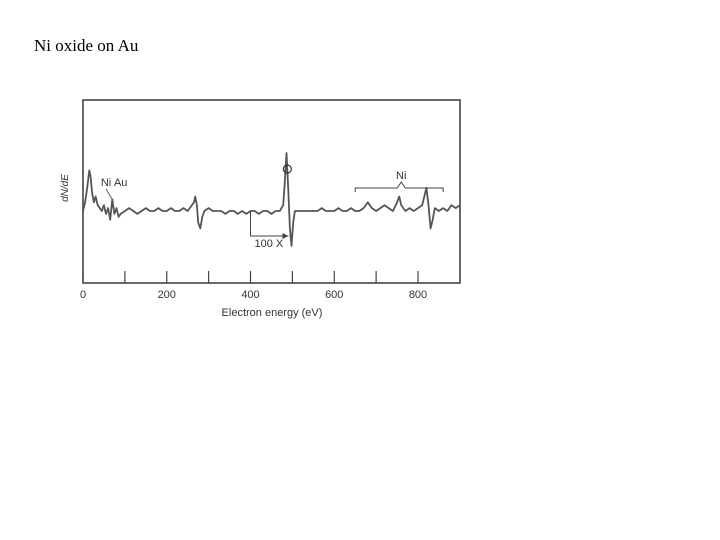  Describe the element at coordinates (287, 169) in the screenshot. I see `oxygen-peak-marker` at that location.